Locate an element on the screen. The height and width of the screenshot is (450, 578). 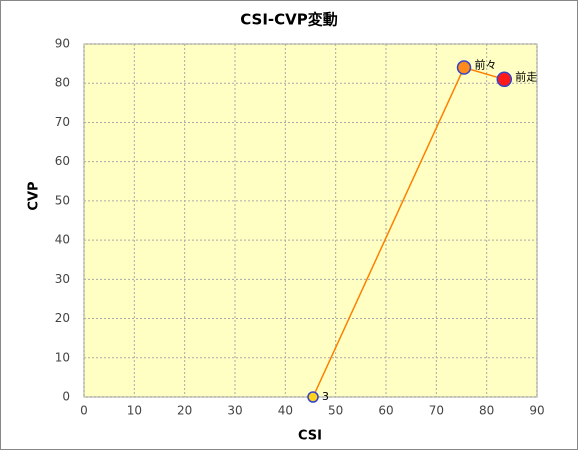
x-axis-label: CSI is located at coordinates (310, 436).